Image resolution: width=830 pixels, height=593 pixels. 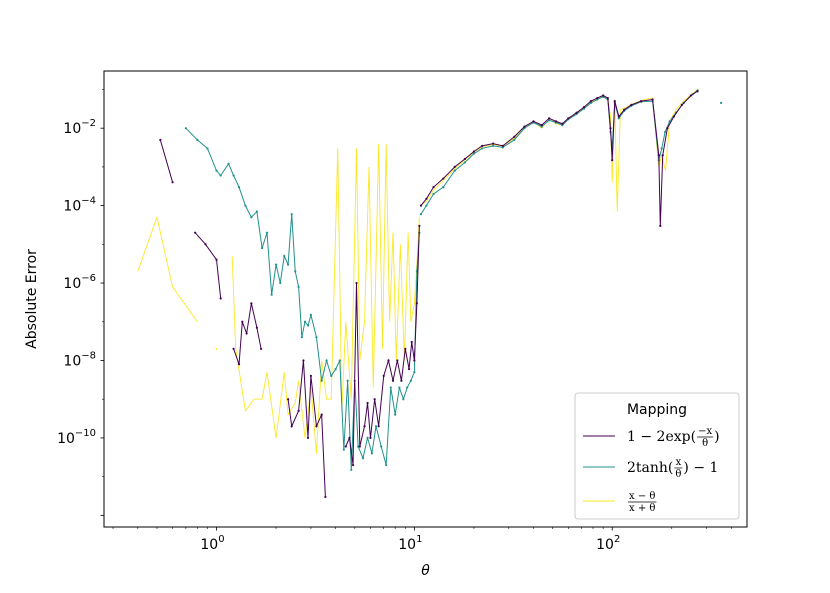 I want to click on y-tick-label: 10⁻⁸, so click(x=79, y=359).